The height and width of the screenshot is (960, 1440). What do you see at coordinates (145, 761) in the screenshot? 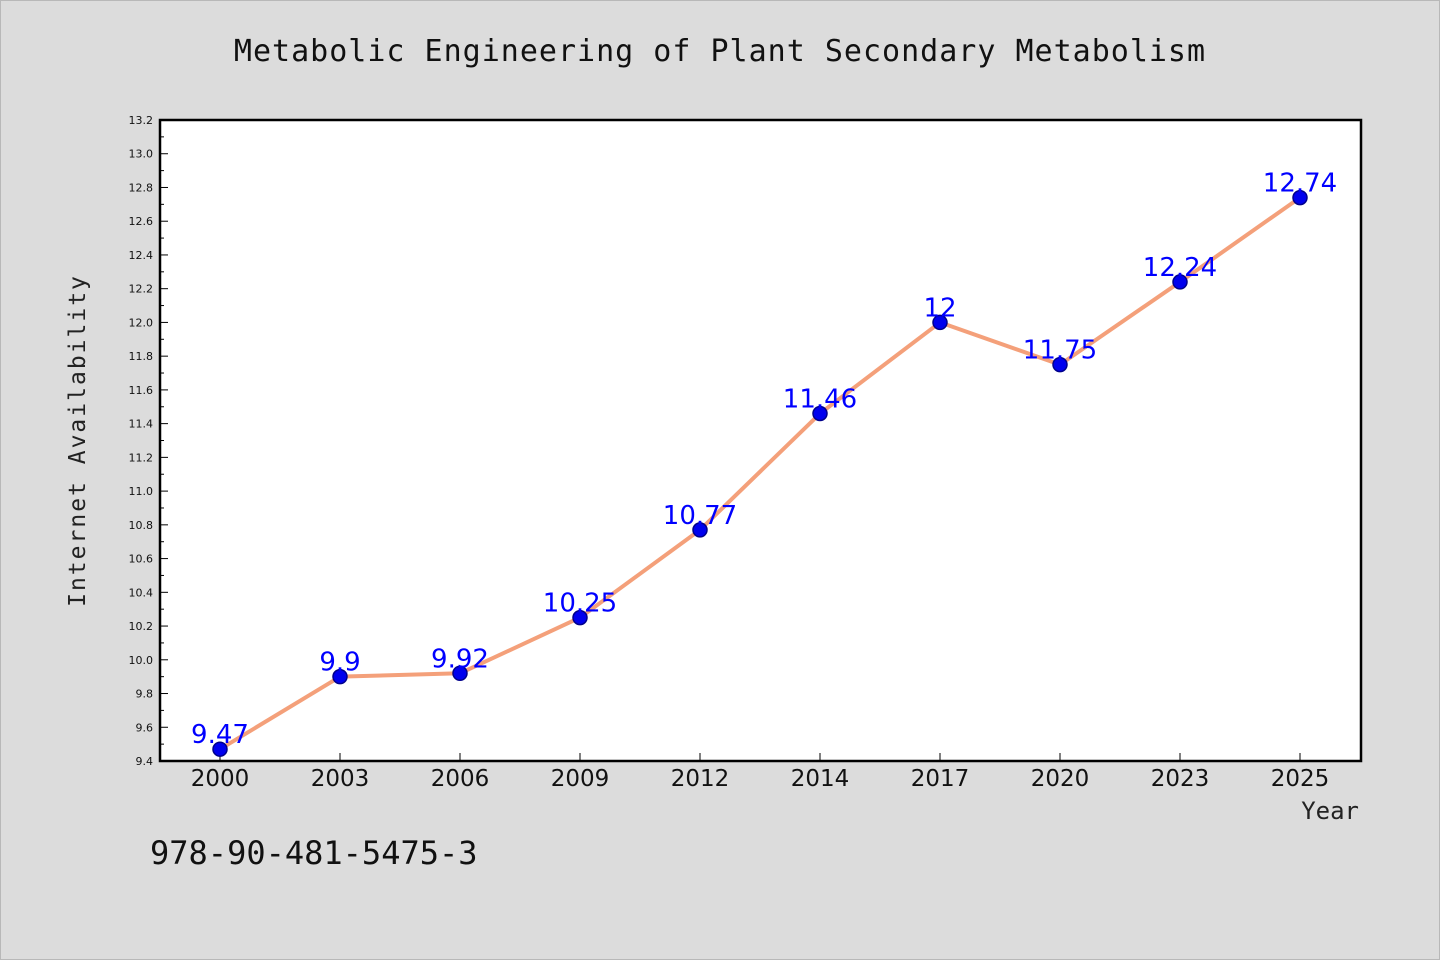
I see `y-tick-label: 9.4` at bounding box center [145, 761].